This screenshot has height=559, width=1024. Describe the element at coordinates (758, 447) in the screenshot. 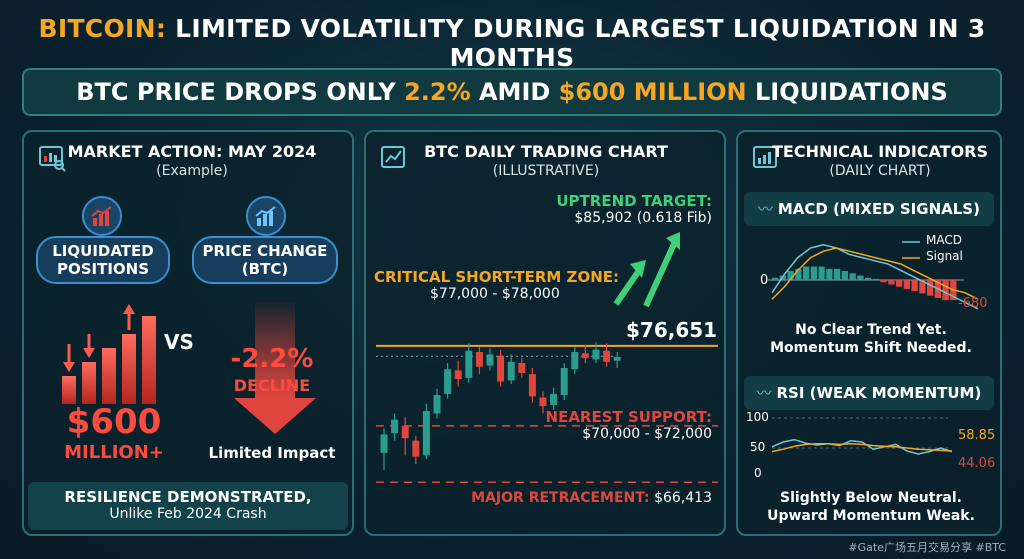

I see `rsi-tick-50: 50` at that location.